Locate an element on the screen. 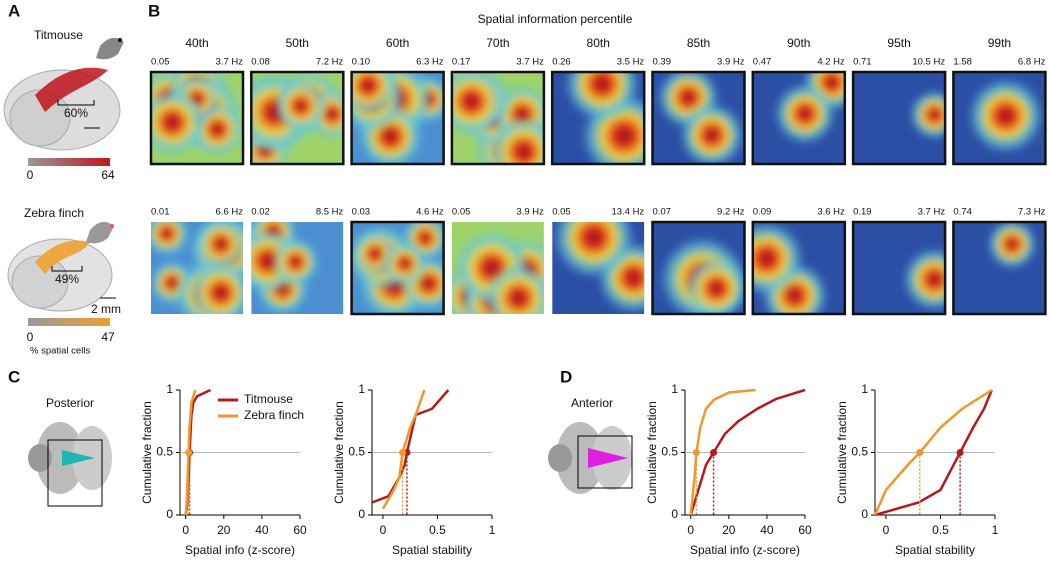 Image resolution: width=1050 pixels, height=564 pixels. percentile-label: 99th is located at coordinates (999, 43).